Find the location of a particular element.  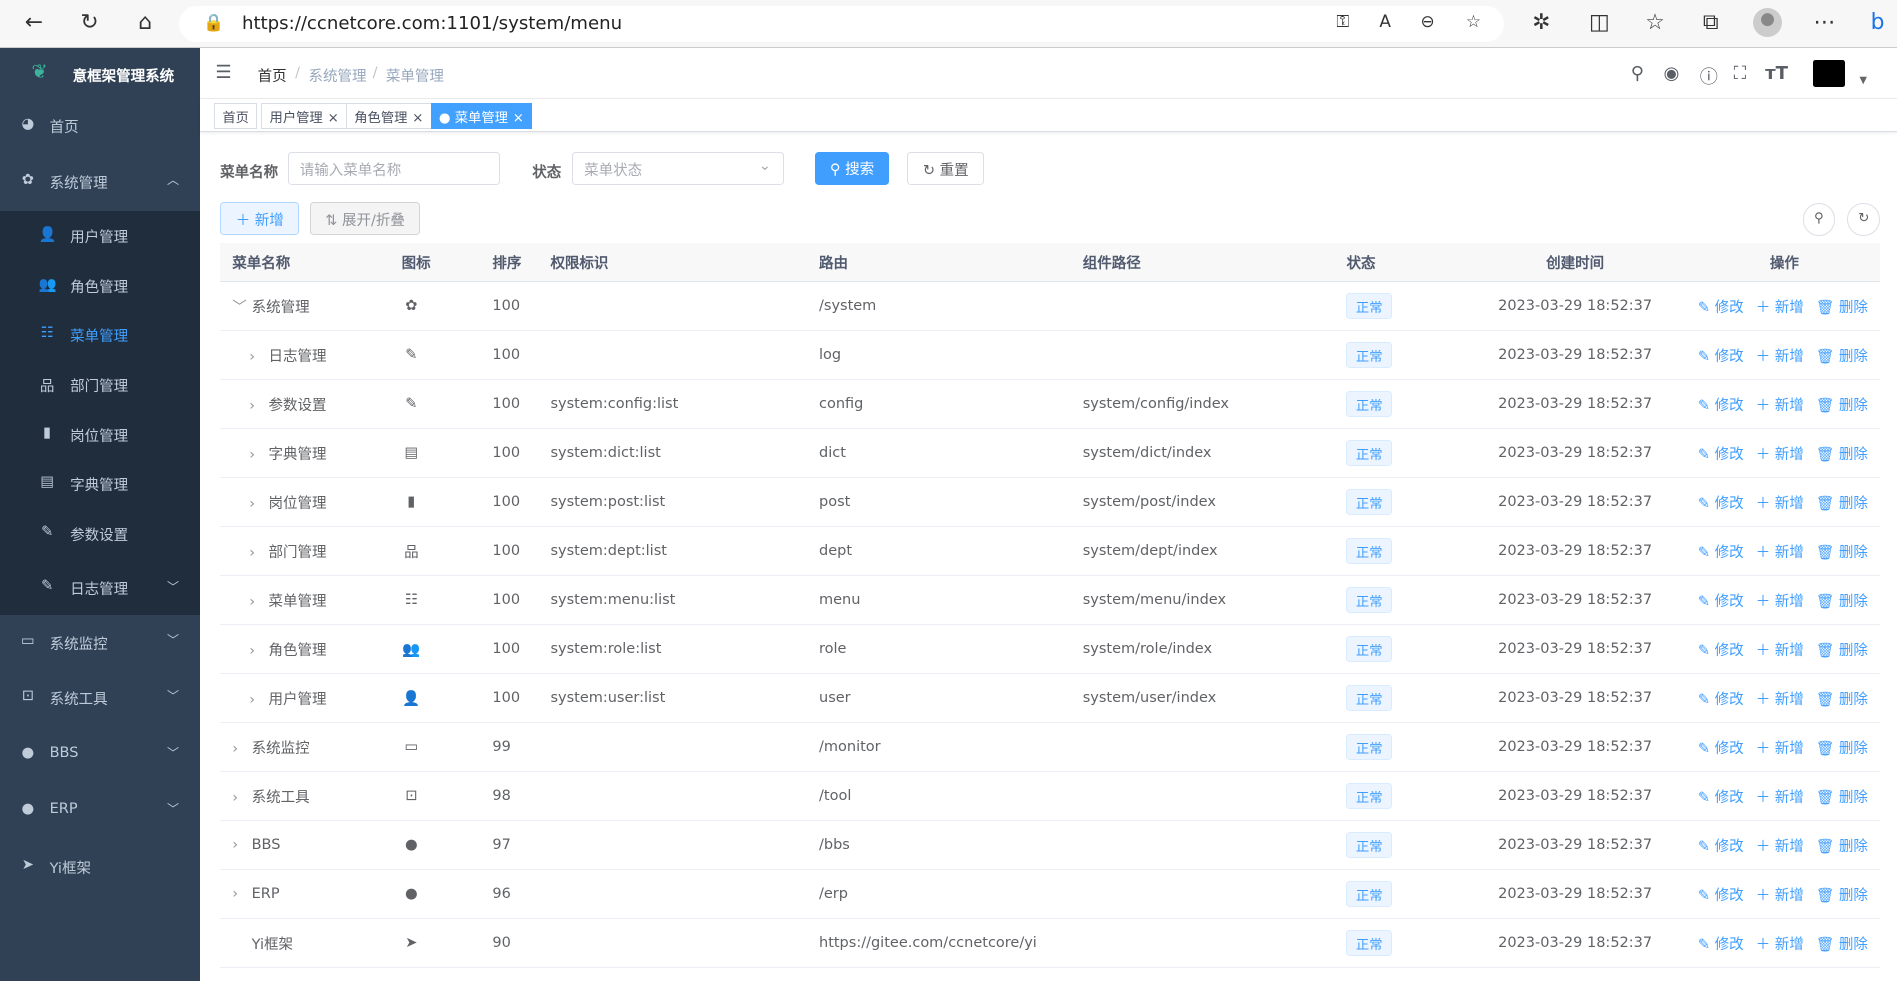

sidebar-item: ▭ 系统监控 ﹀ is located at coordinates (100, 643).